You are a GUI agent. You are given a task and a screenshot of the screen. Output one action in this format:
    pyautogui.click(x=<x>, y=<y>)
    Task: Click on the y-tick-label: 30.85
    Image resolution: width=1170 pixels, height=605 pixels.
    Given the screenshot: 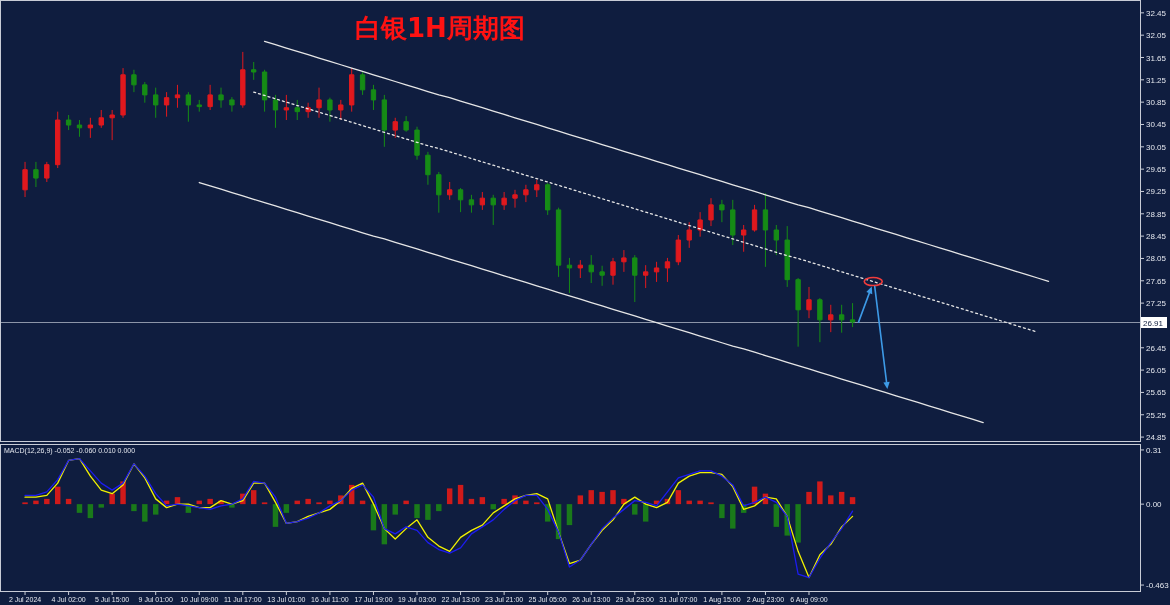 What is the action you would take?
    pyautogui.click(x=1156, y=103)
    